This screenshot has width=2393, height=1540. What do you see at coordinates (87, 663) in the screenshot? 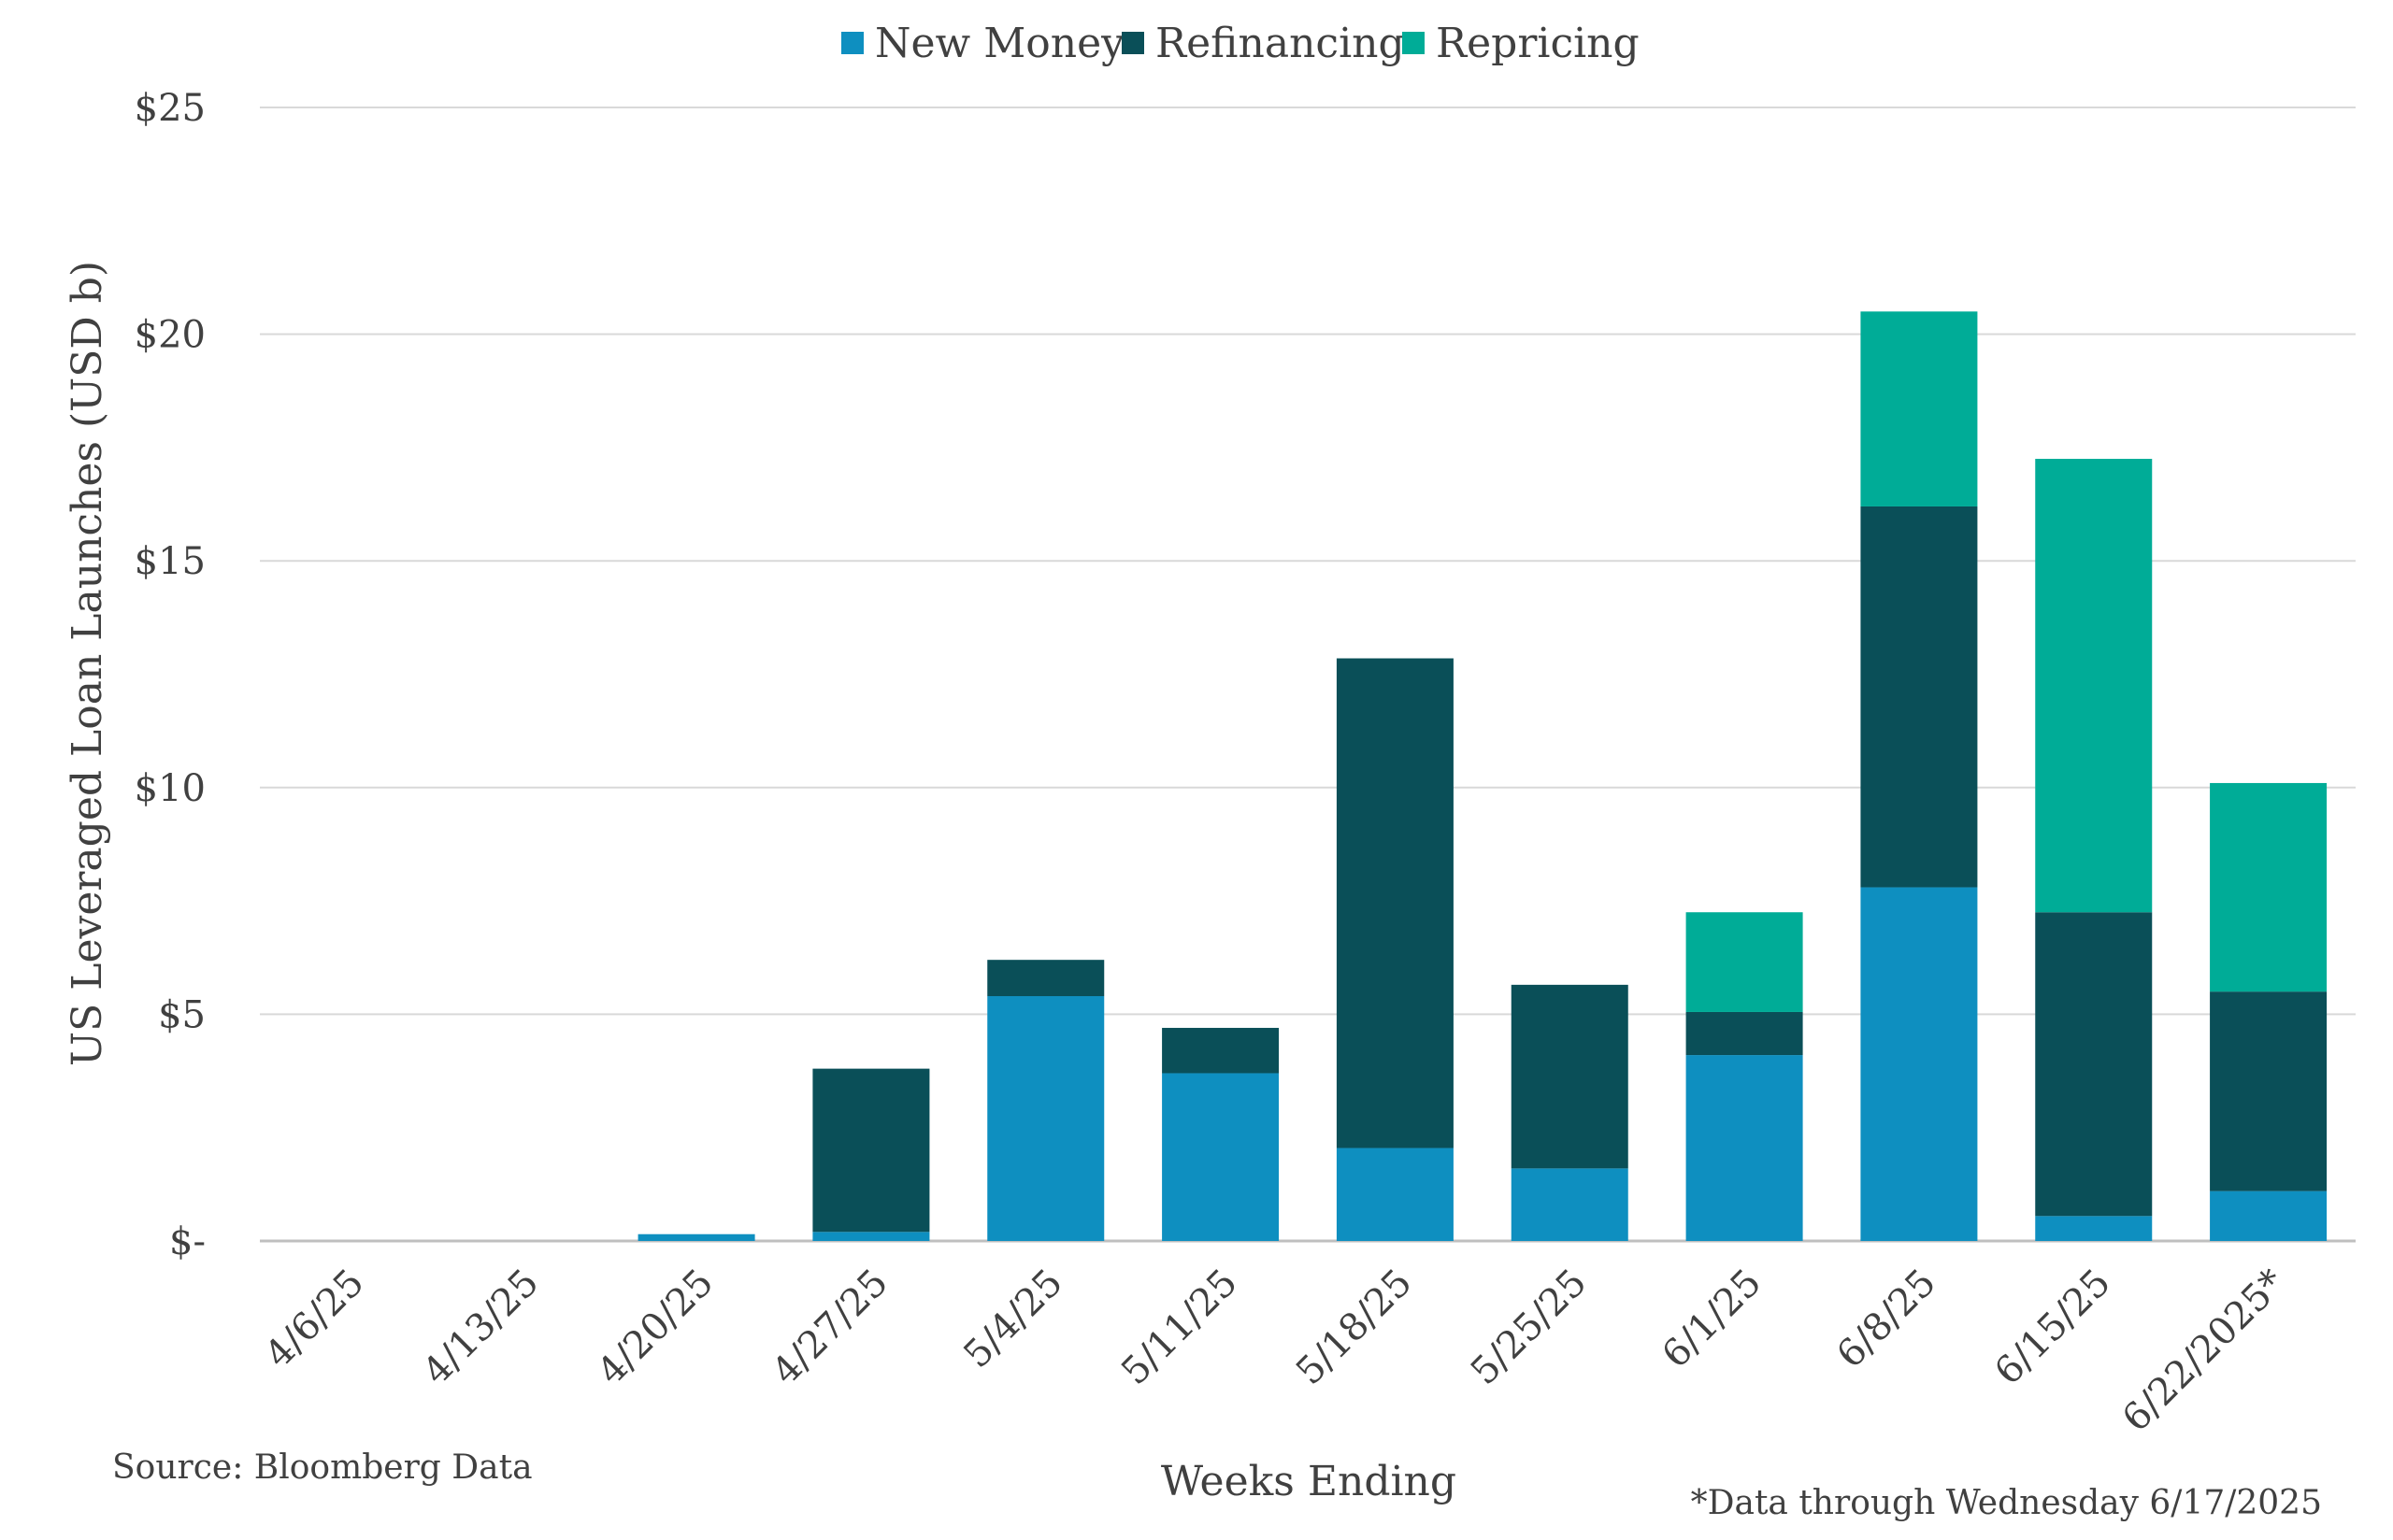
I see `y-axis-title: US Leveraged Loan Launches (USD b)` at bounding box center [87, 663].